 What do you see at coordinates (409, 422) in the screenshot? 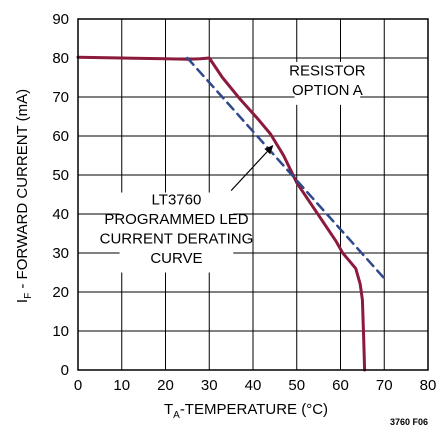
I see `figure-code: 3760 F06` at bounding box center [409, 422].